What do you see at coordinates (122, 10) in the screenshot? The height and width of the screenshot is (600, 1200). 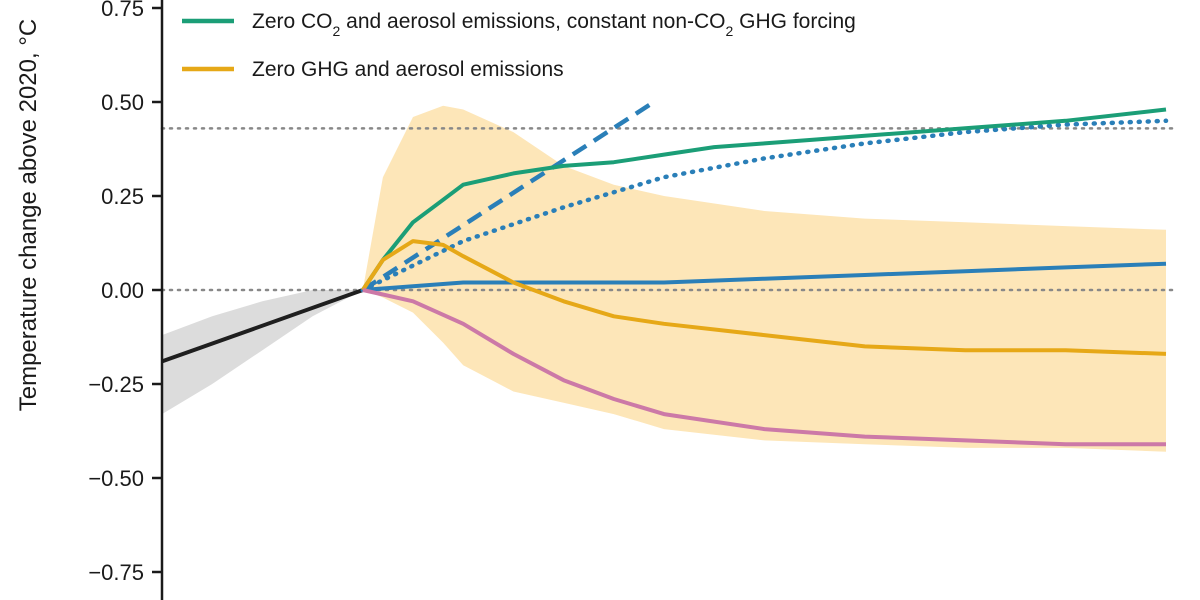 I see `y-tick-label: 0.75` at bounding box center [122, 10].